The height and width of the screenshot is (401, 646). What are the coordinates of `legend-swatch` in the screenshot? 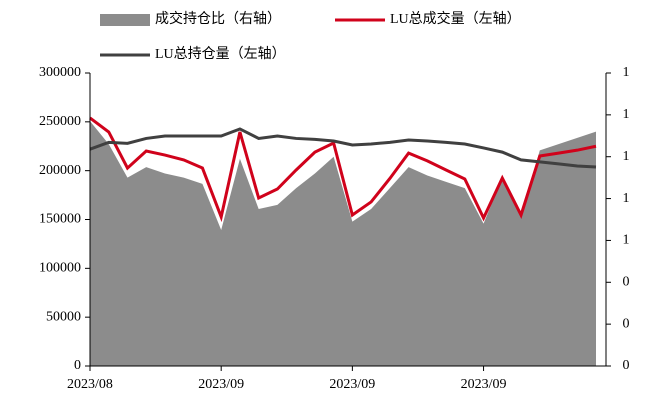 It's located at (125, 20).